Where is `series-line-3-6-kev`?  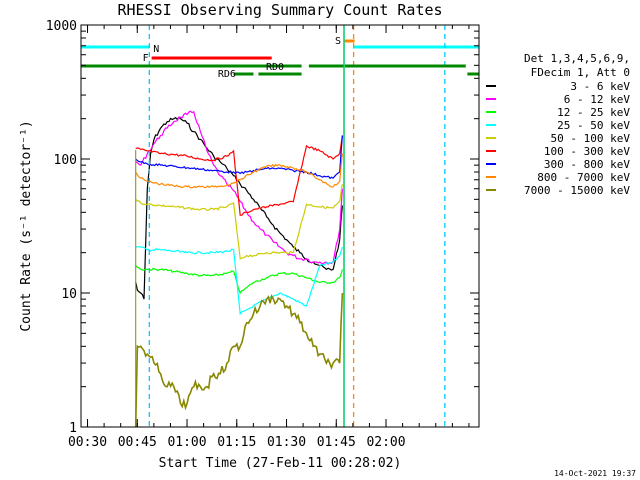 series-line-3-6-kev is located at coordinates (239, 208).